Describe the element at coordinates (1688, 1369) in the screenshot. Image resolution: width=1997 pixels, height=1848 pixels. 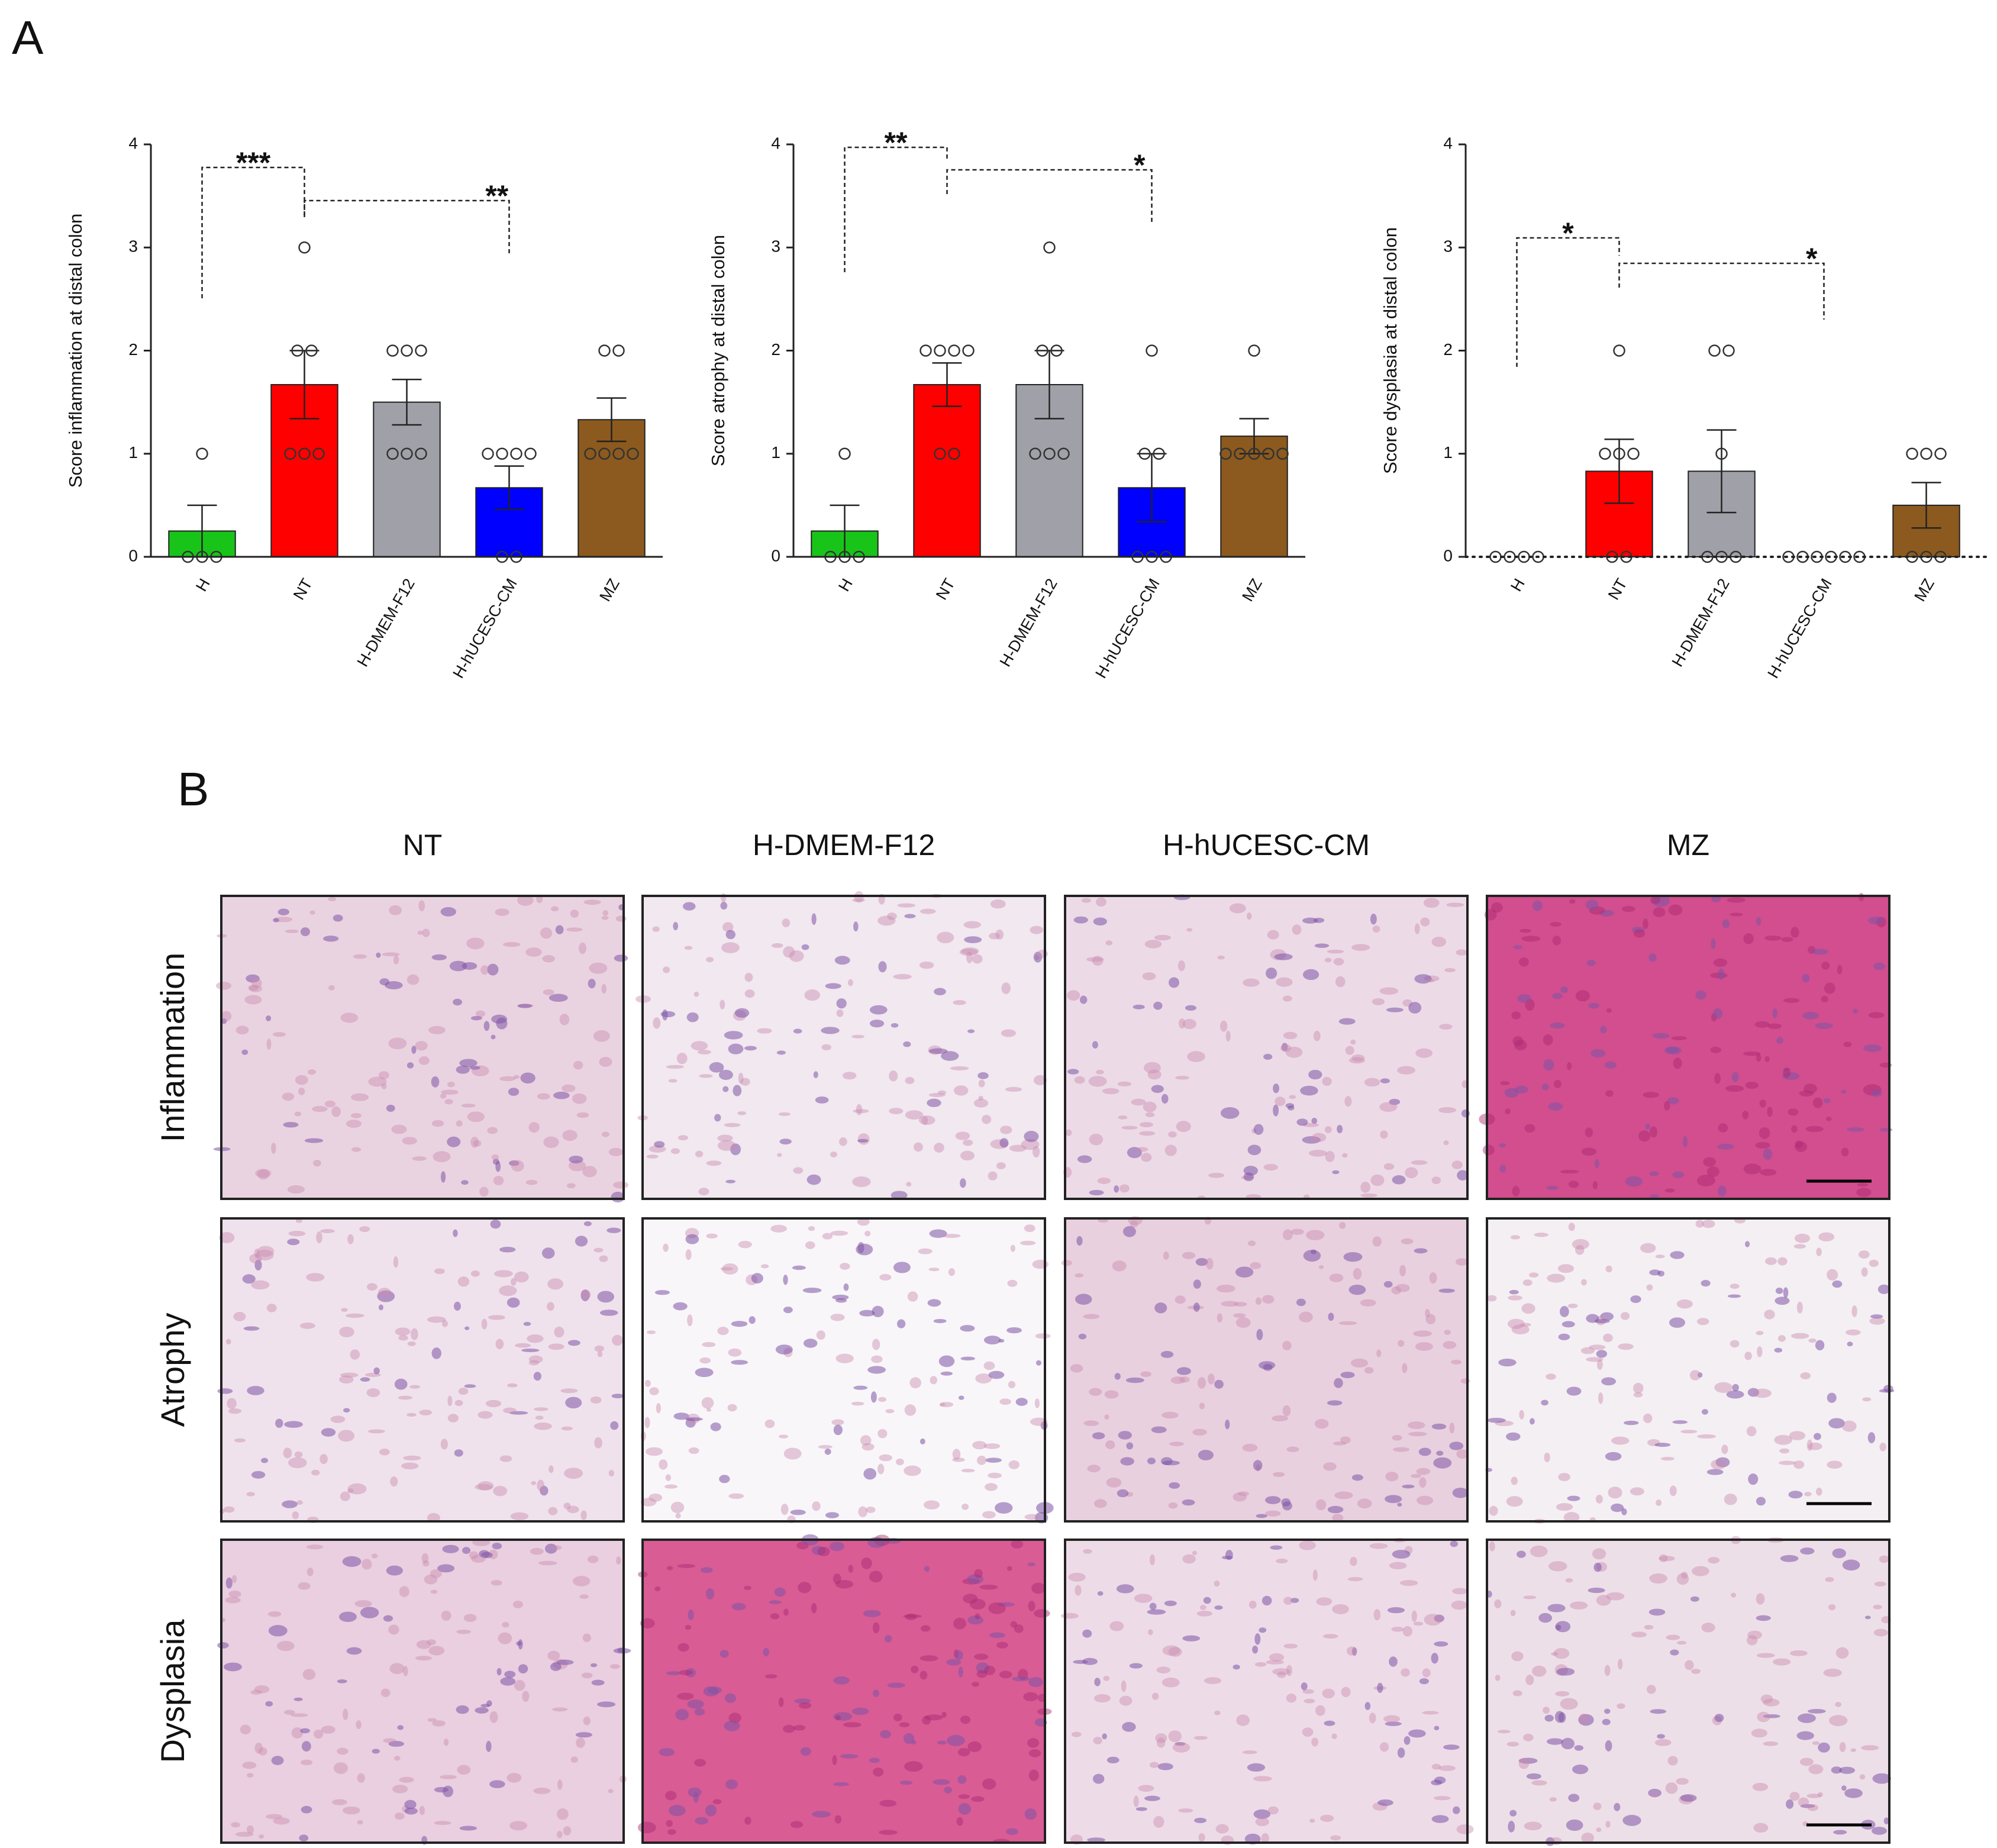
I see `tissue-background` at that location.